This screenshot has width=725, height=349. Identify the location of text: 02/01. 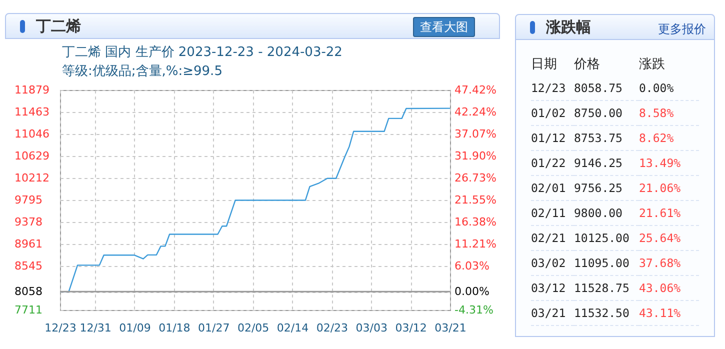
(552, 188).